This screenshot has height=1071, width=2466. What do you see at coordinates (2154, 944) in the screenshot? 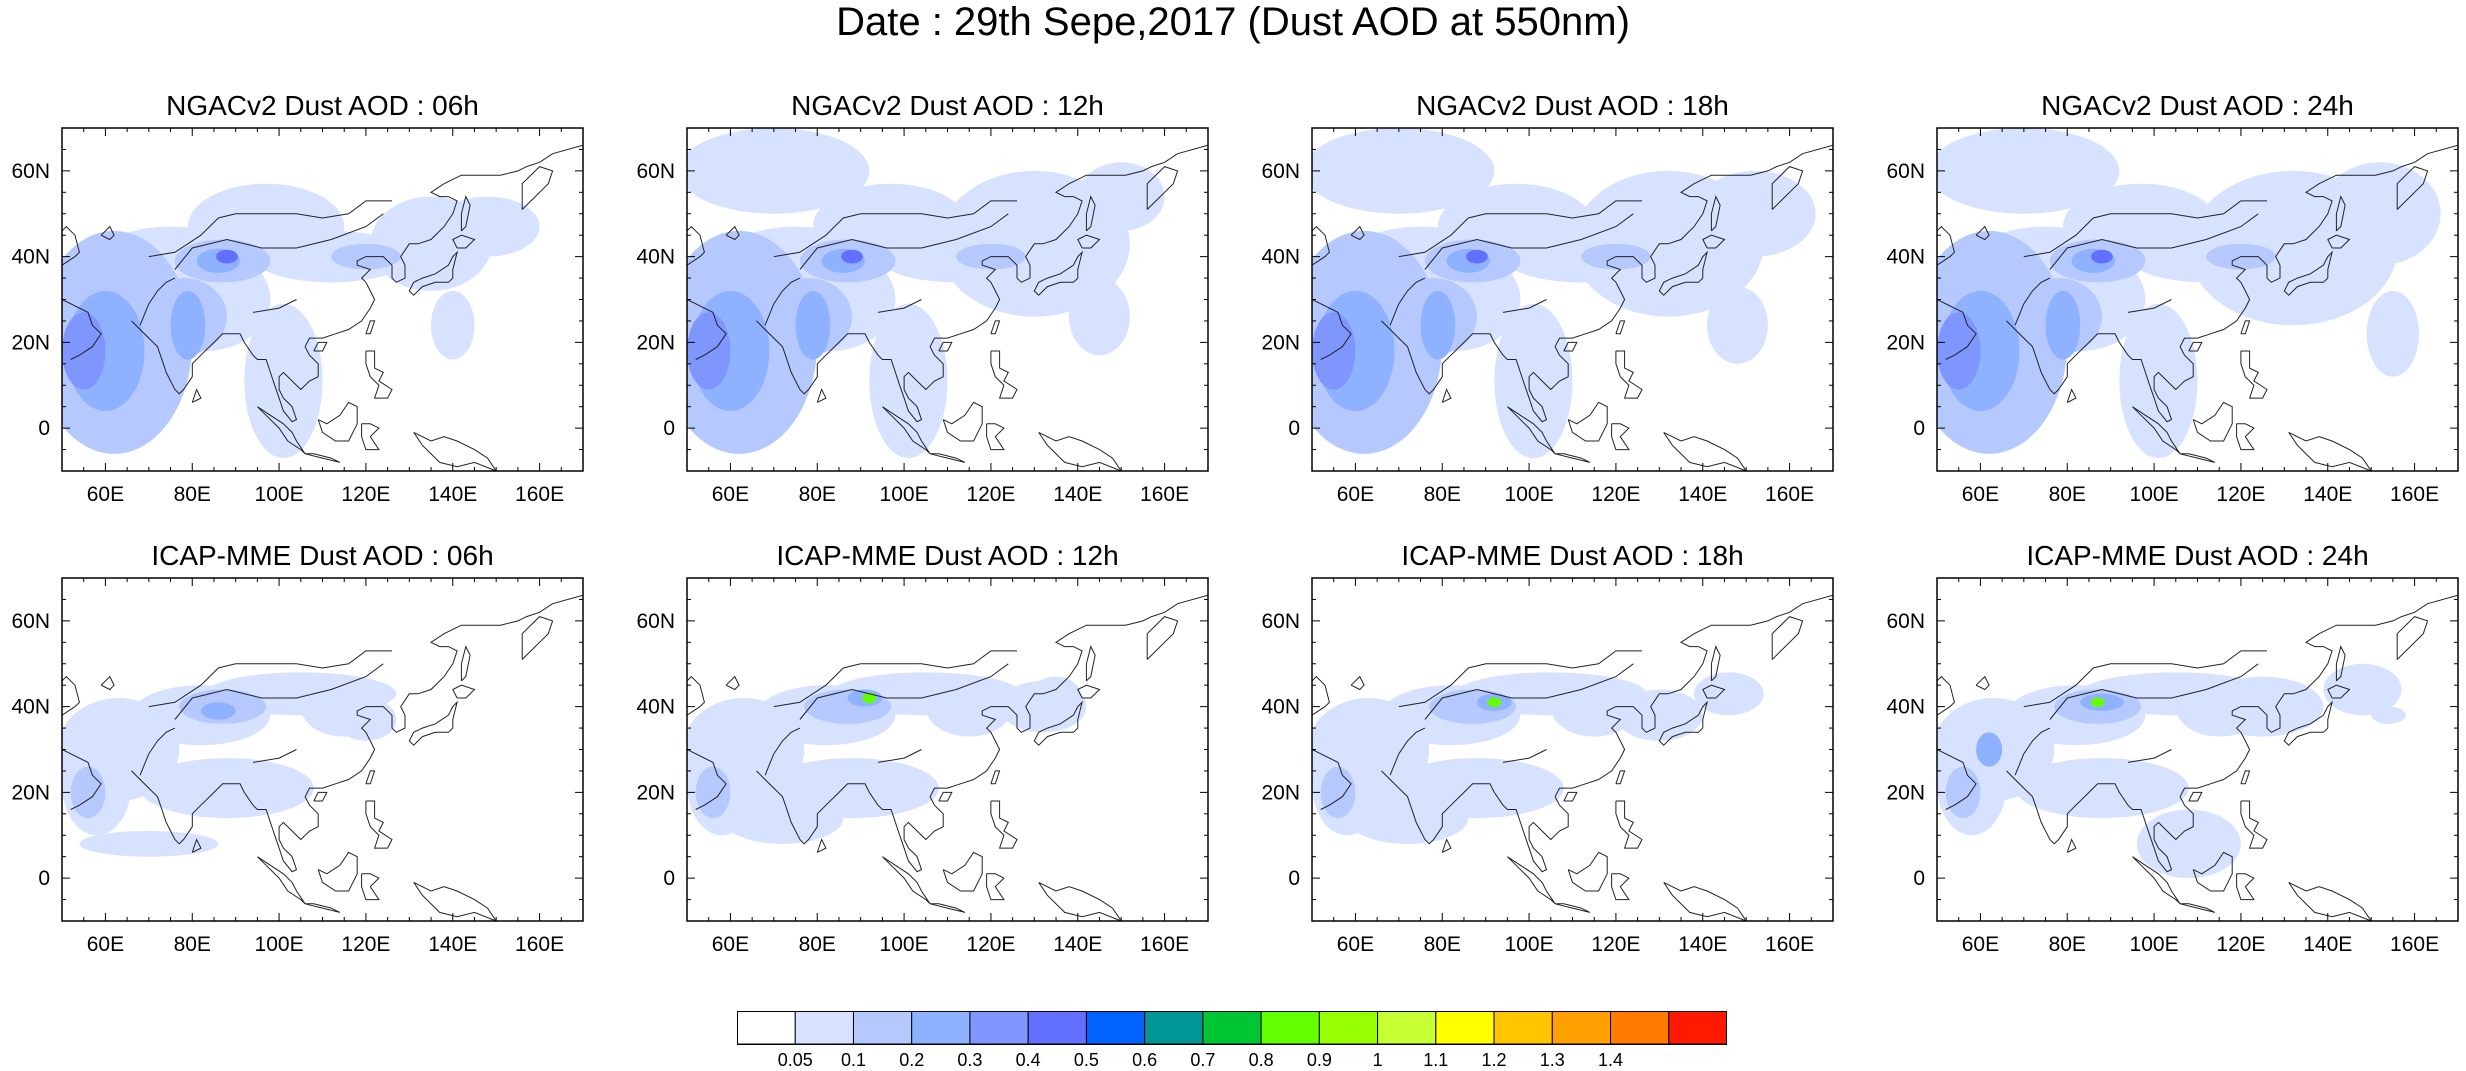
I see `lon-tick-label: 100E` at bounding box center [2154, 944].